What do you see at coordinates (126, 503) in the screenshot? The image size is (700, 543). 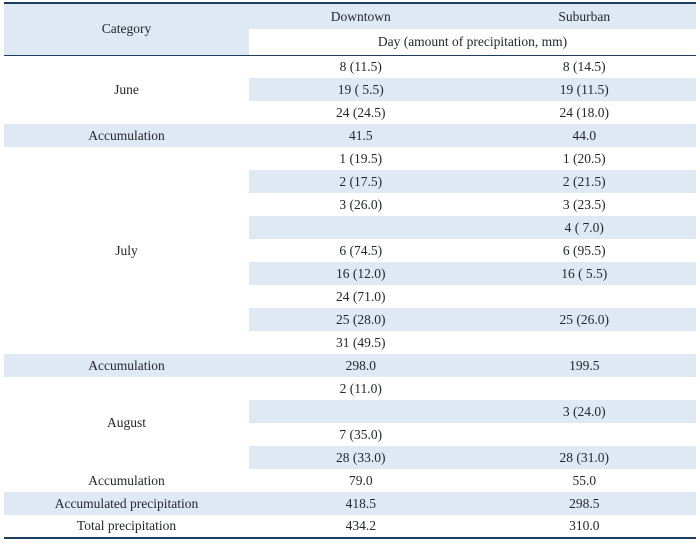 I see `summary-label-cell: Accumulated precipitation` at bounding box center [126, 503].